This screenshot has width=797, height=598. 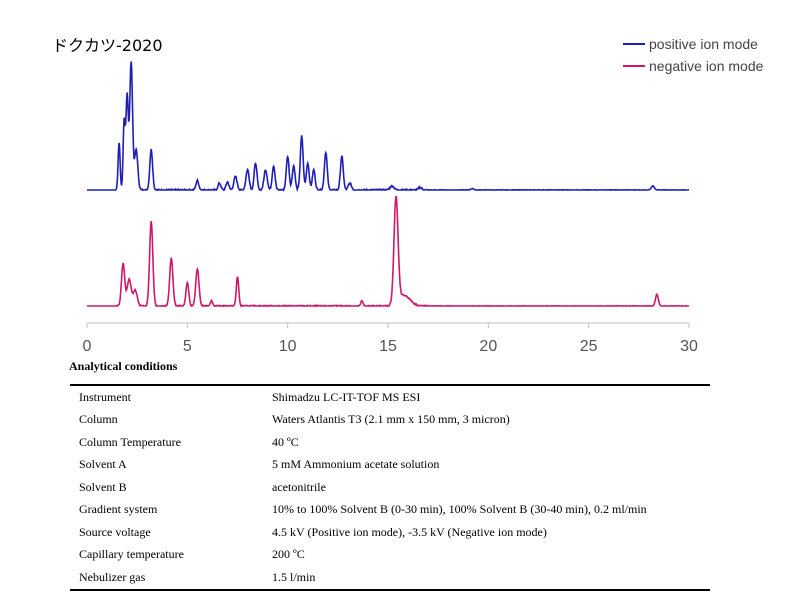 I want to click on legend-label-positive: positive ion mode, so click(x=703, y=44).